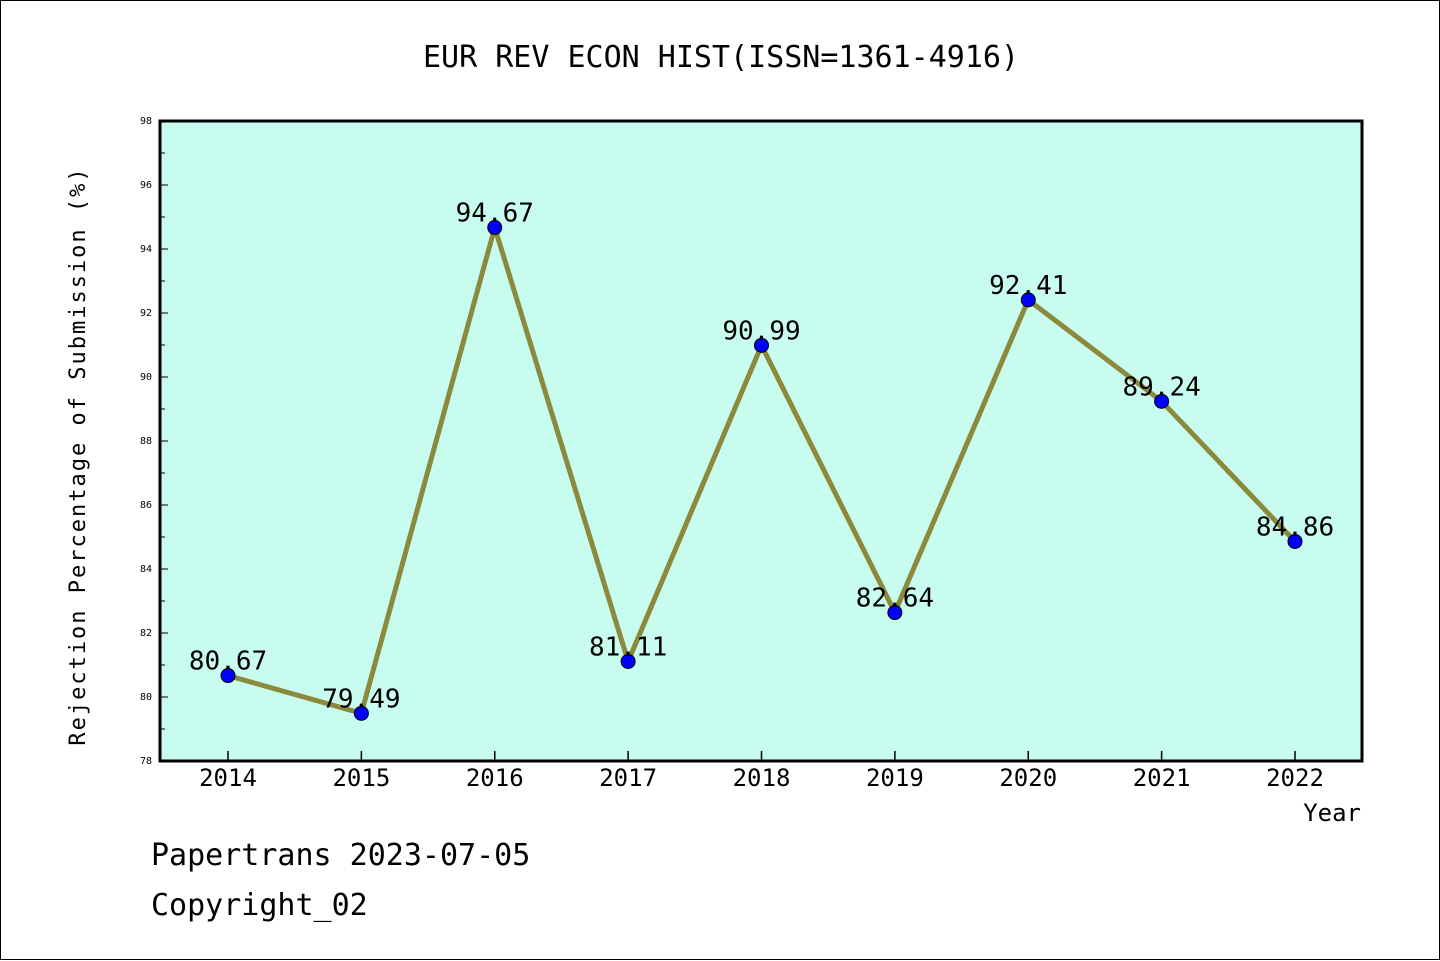 The height and width of the screenshot is (961, 1440). Describe the element at coordinates (146, 633) in the screenshot. I see `y-tick-label: 82` at that location.